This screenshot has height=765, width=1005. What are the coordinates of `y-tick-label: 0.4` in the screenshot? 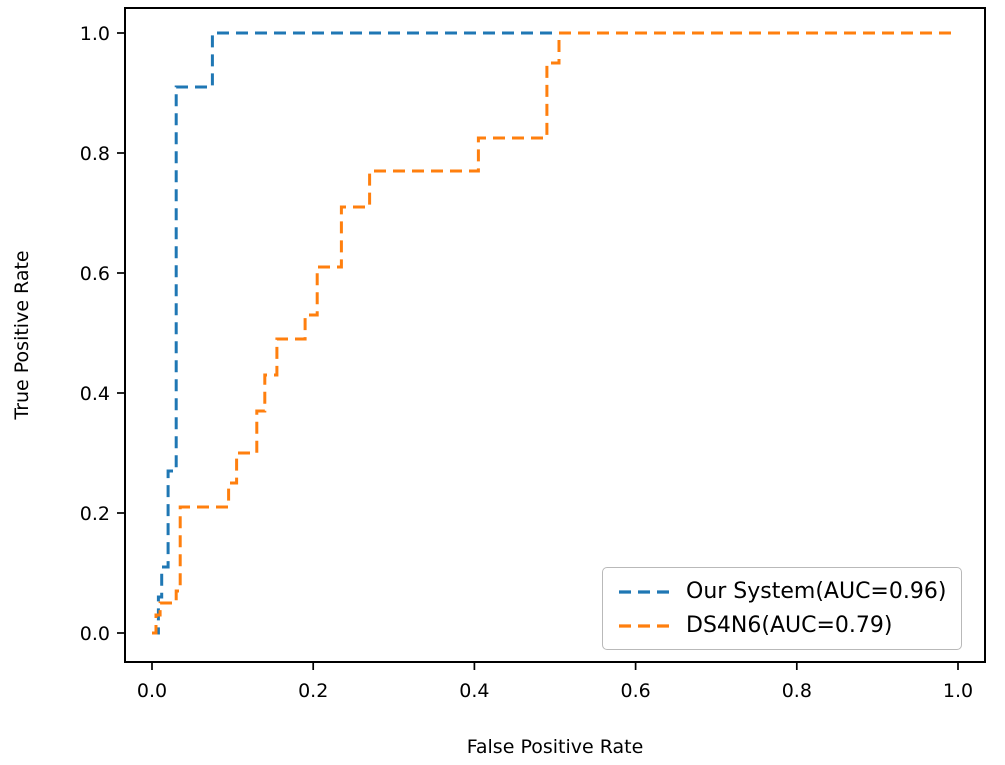 It's located at (95, 394).